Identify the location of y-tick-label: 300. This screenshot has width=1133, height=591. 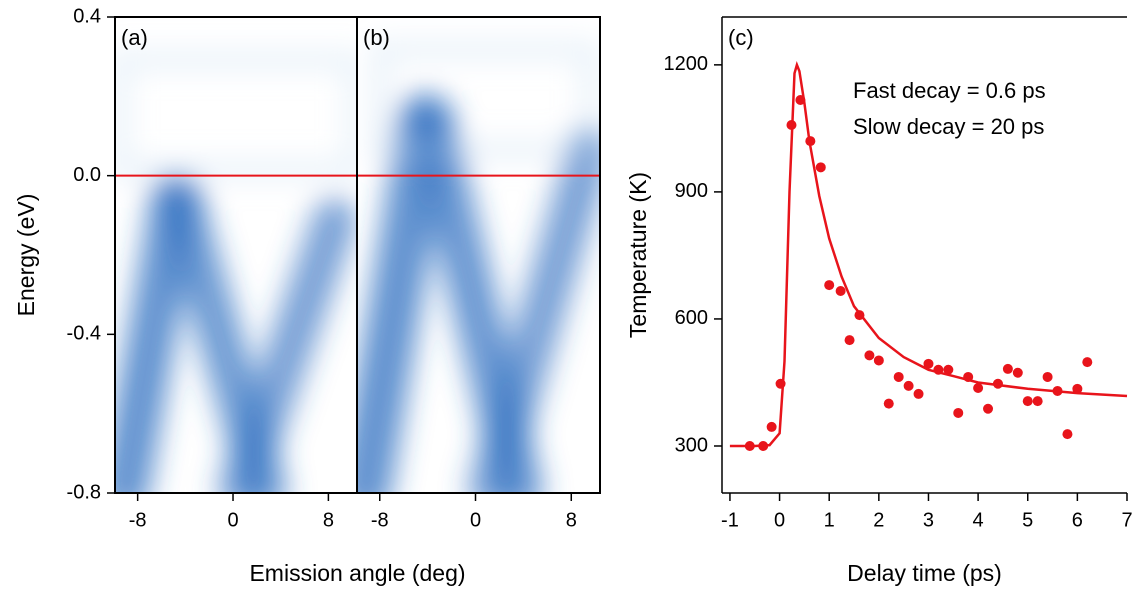
(691, 445).